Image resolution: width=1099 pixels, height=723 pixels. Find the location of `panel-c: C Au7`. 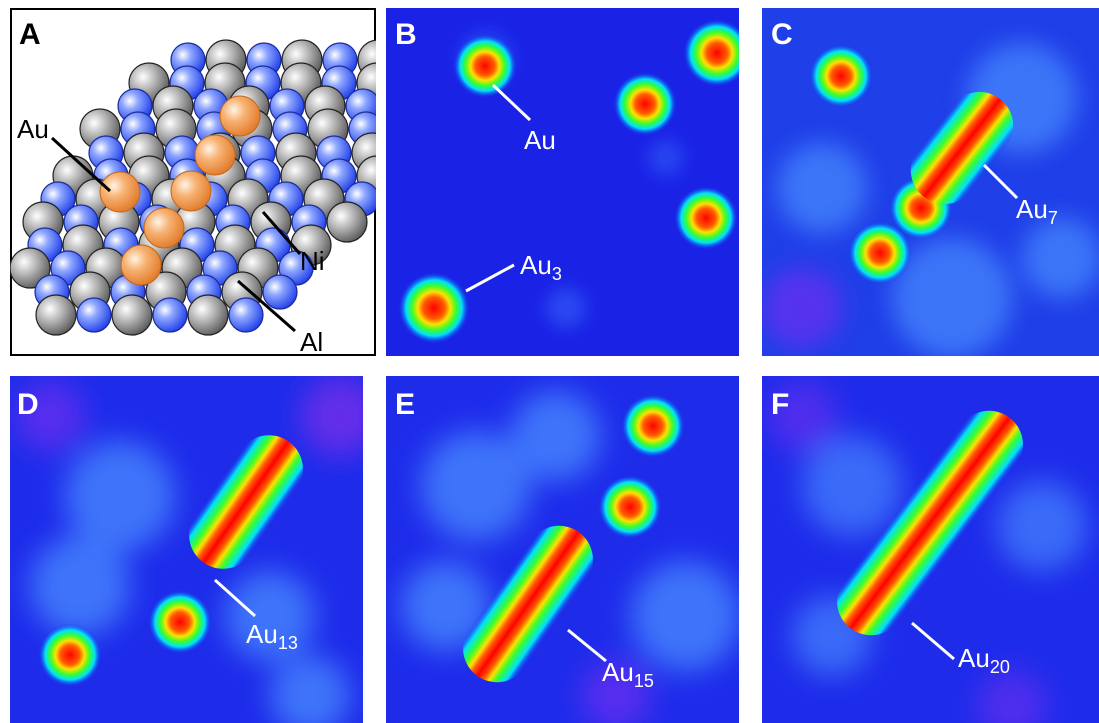

panel-c: C Au7 is located at coordinates (930, 182).